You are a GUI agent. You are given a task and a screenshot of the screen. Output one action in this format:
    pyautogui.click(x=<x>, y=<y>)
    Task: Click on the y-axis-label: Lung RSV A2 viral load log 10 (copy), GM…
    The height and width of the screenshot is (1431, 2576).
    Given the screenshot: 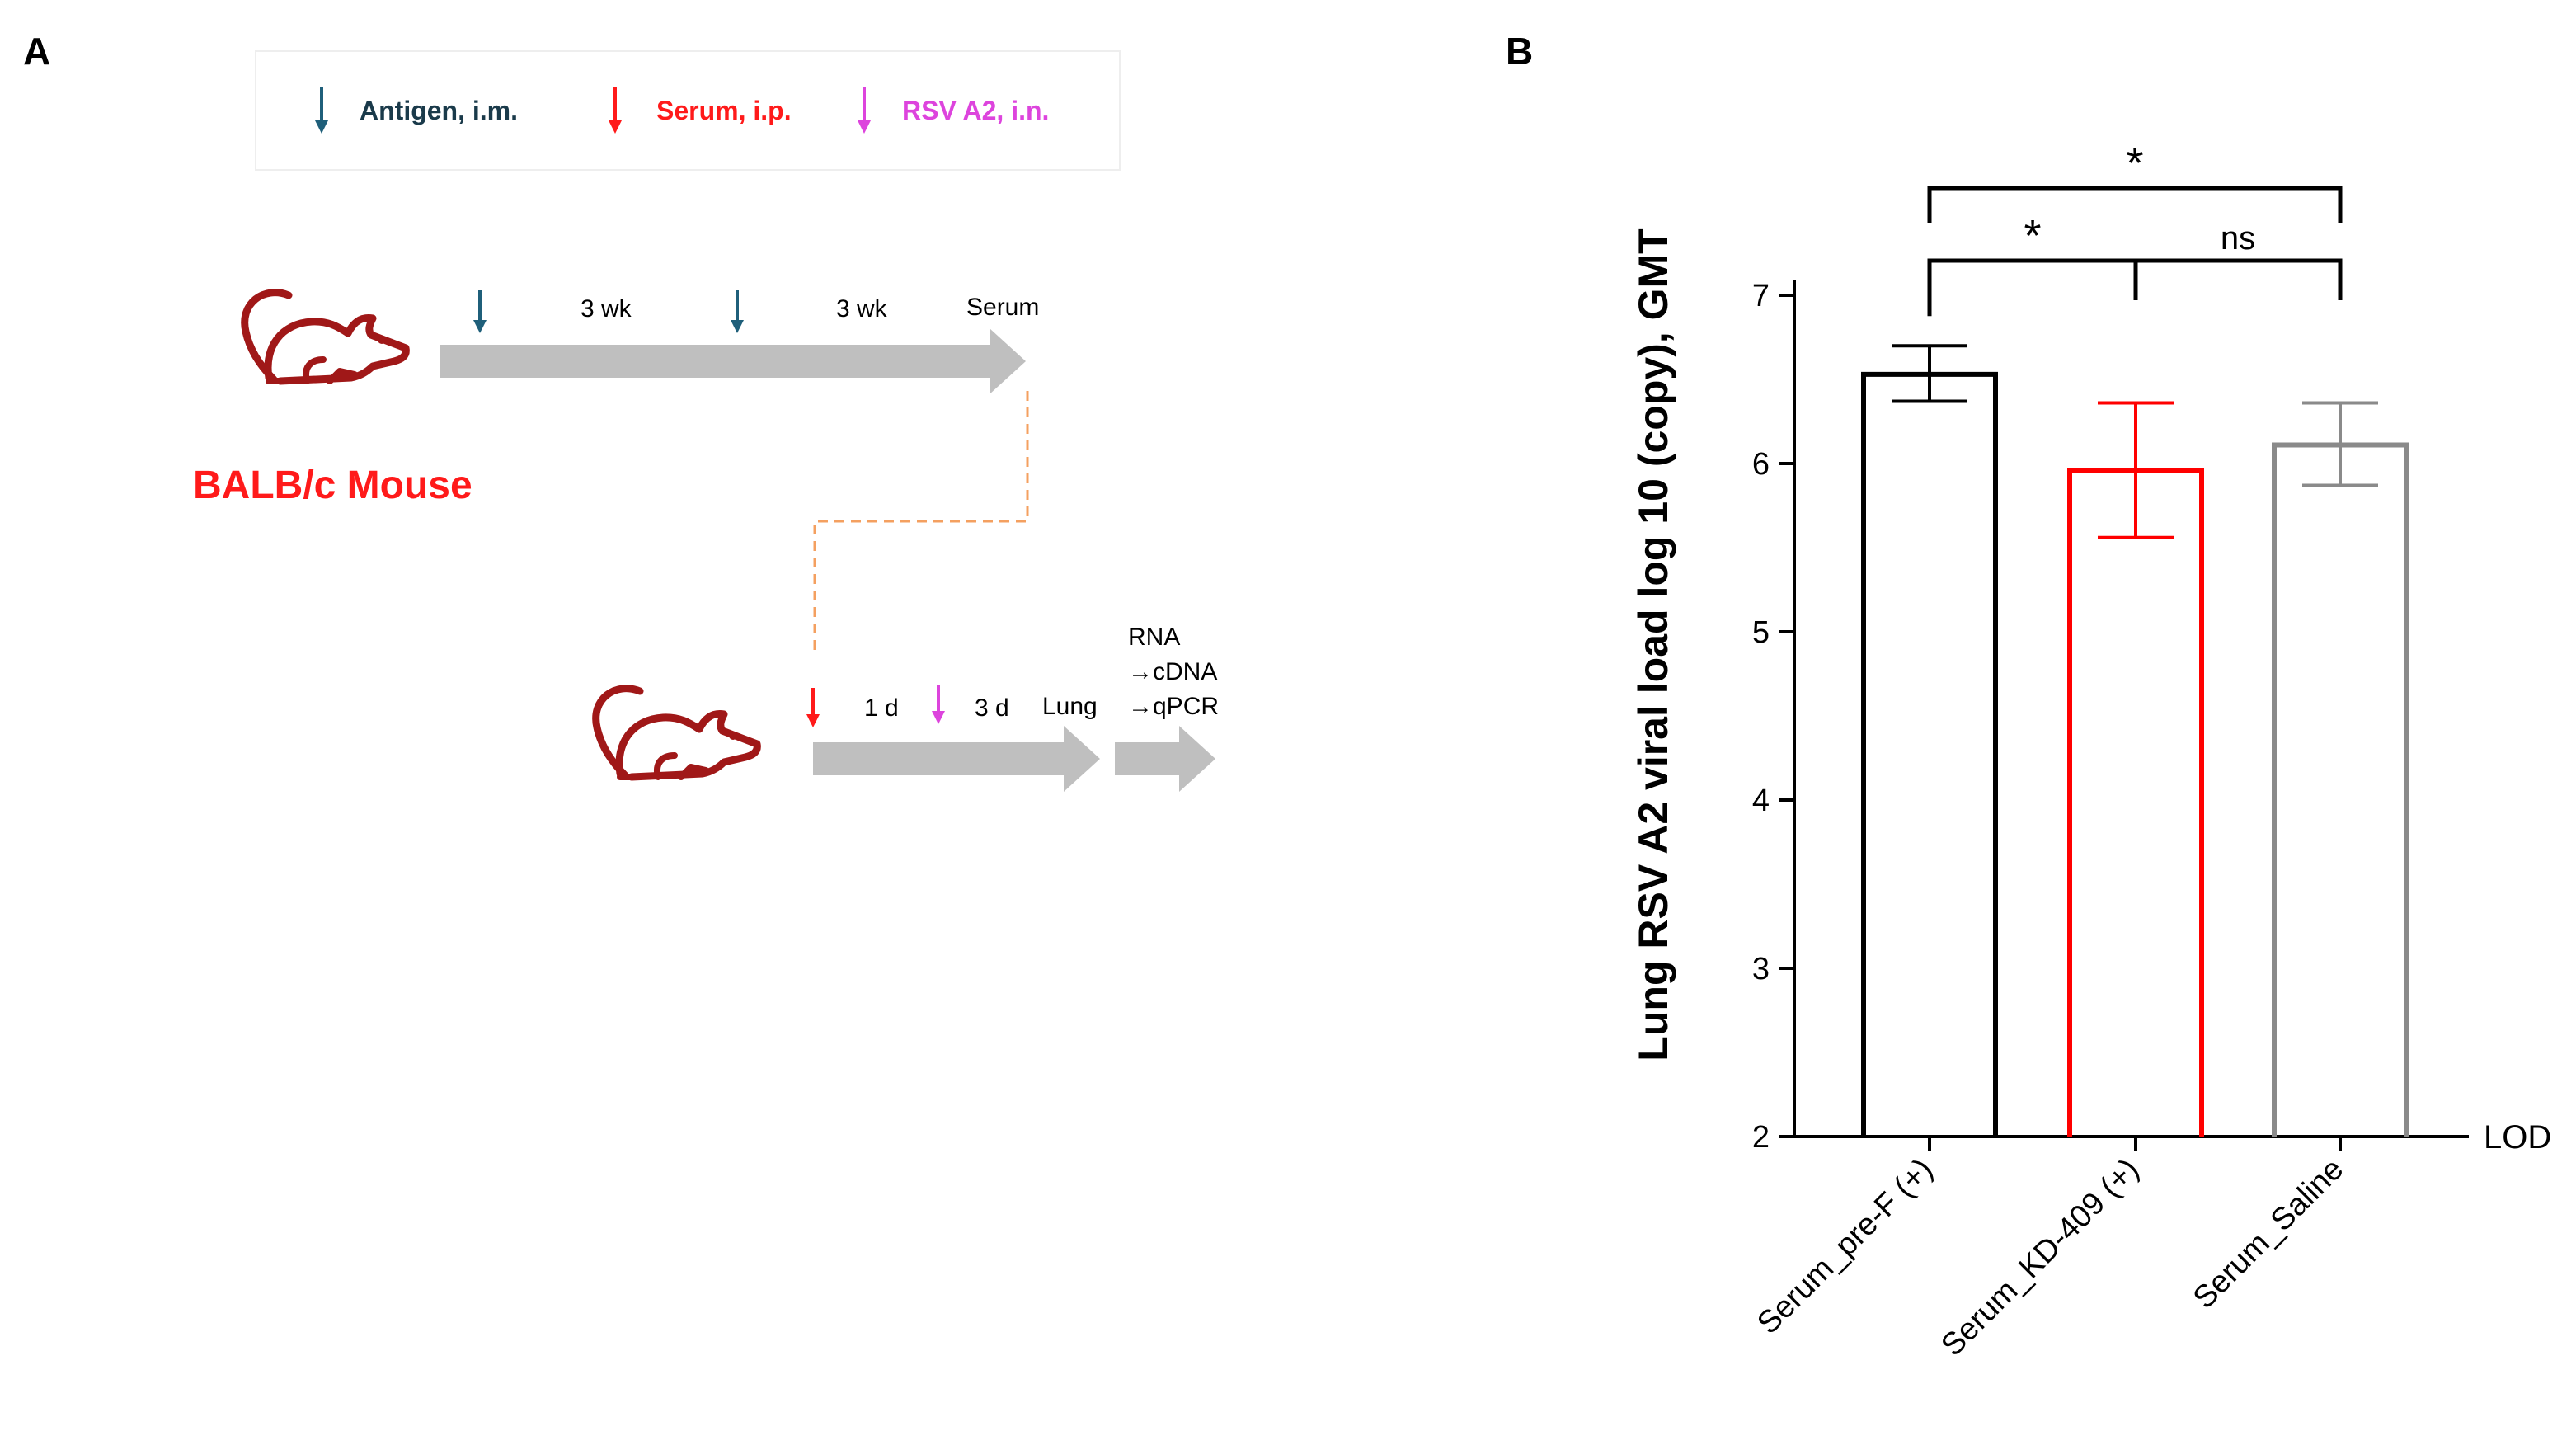 What is the action you would take?
    pyautogui.click(x=1653, y=645)
    